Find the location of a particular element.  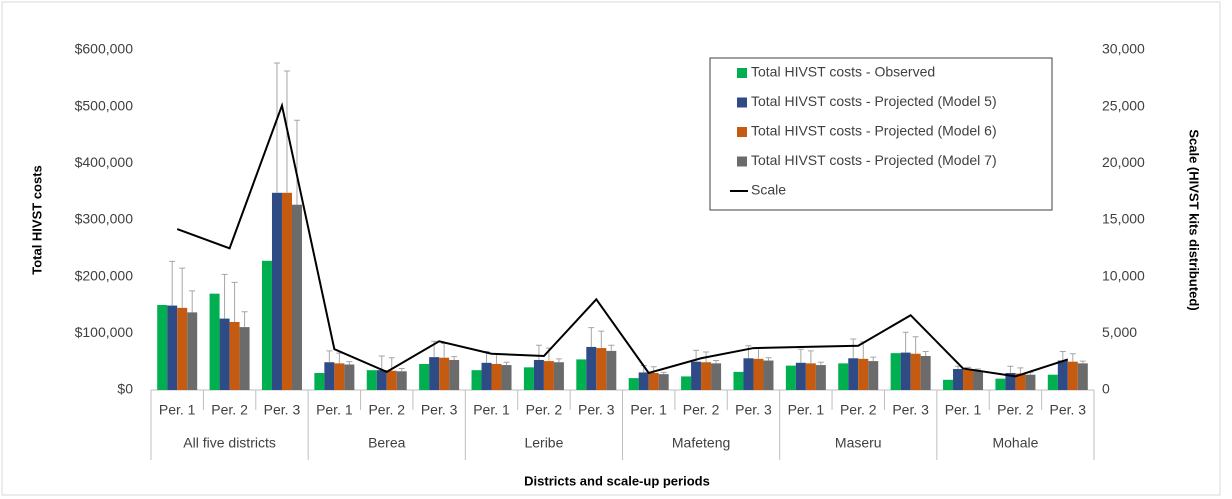

legend-label: Total HIVST costs - Projected (Model 7) is located at coordinates (874, 160).